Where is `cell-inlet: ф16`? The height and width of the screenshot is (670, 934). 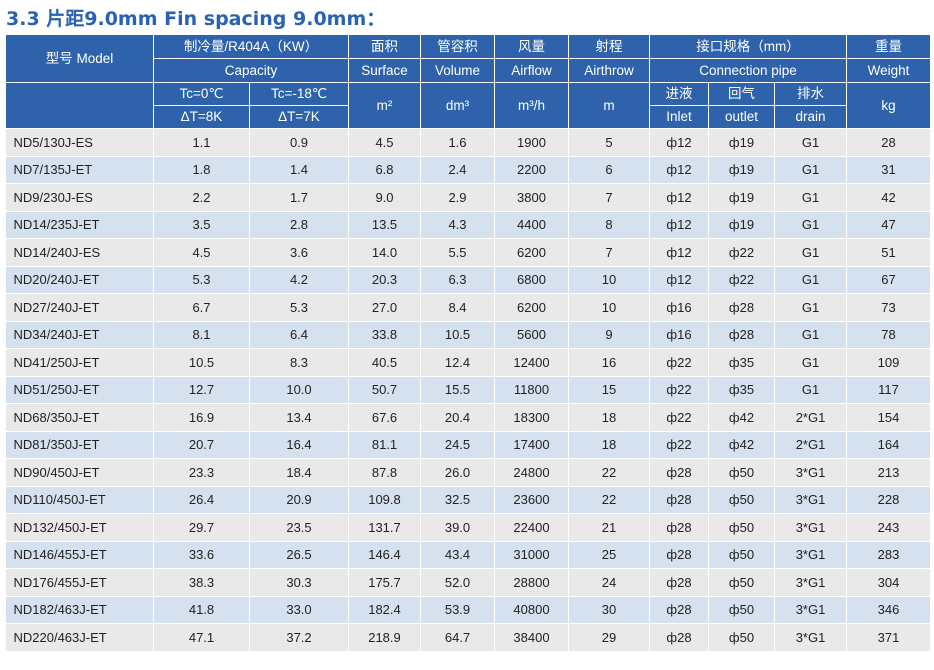
cell-inlet: ф16 is located at coordinates (679, 307).